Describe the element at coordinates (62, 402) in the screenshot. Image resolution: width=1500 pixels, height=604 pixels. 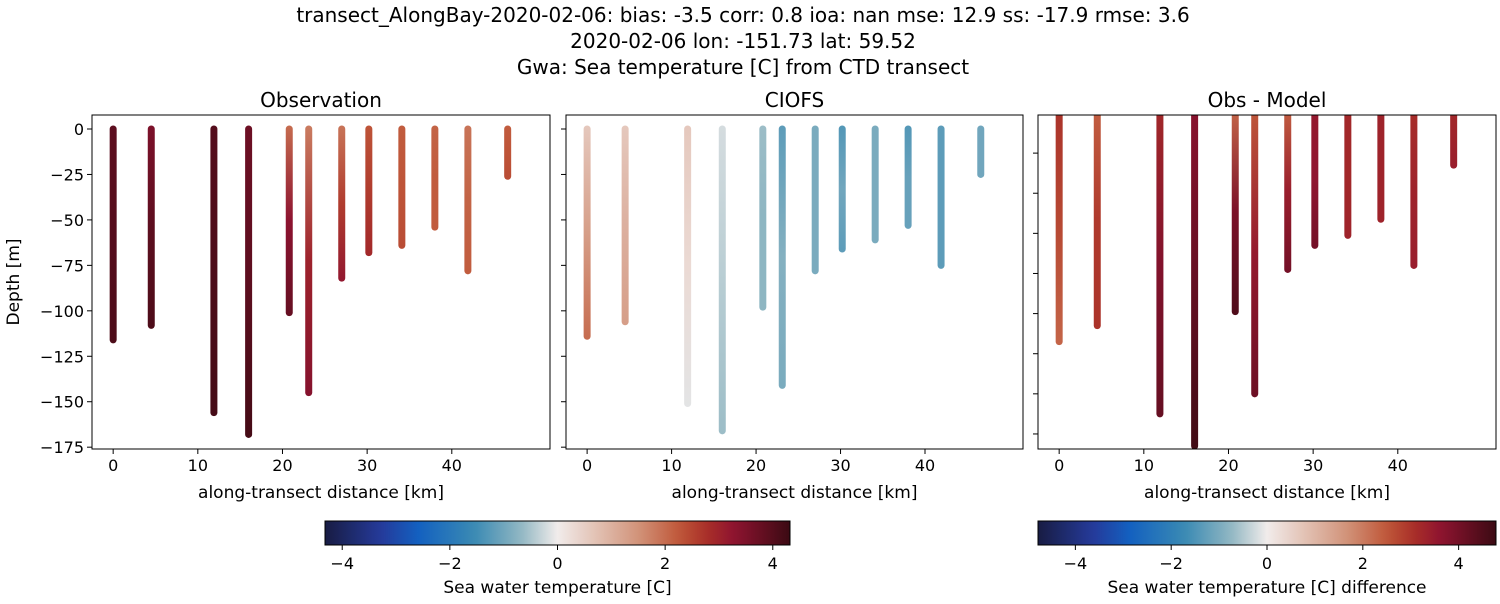
I see `y-tick-label: −150` at that location.